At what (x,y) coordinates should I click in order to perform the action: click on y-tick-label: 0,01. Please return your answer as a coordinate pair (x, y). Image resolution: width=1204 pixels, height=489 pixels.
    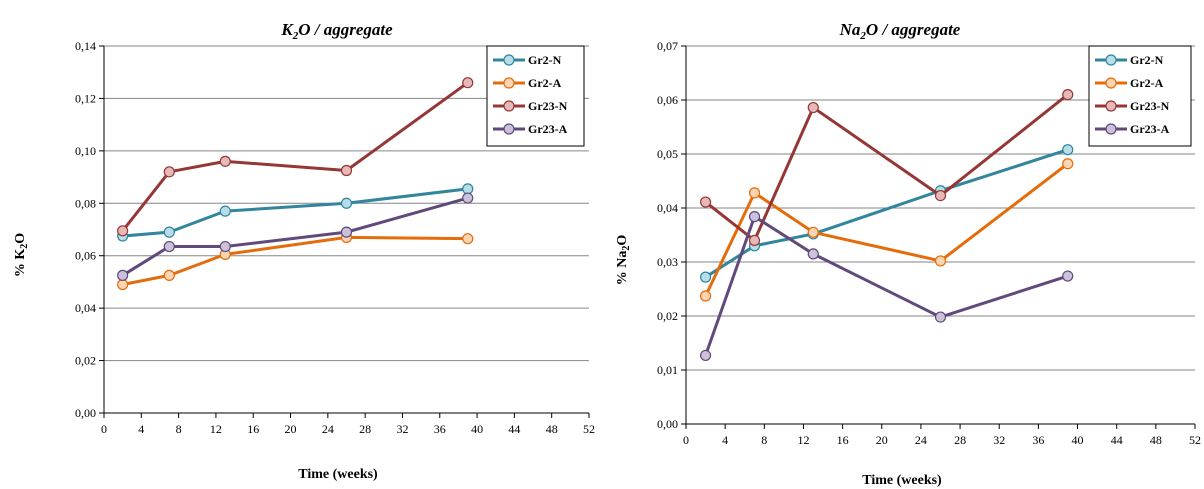
    Looking at the image, I should click on (667, 370).